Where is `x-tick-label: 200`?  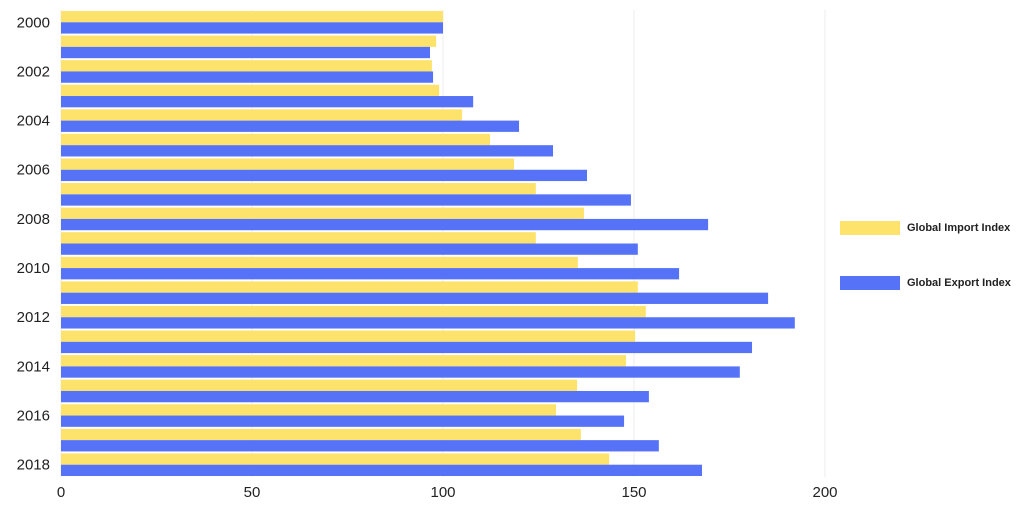 x-tick-label: 200 is located at coordinates (824, 492).